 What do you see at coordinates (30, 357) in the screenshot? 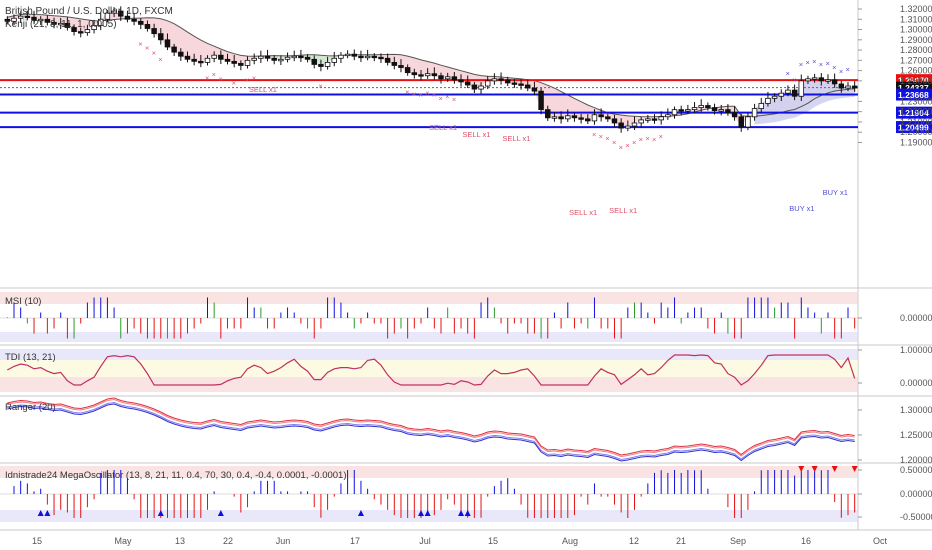
I see `tdi-pane-title: TDI (13, 21)` at bounding box center [30, 357].